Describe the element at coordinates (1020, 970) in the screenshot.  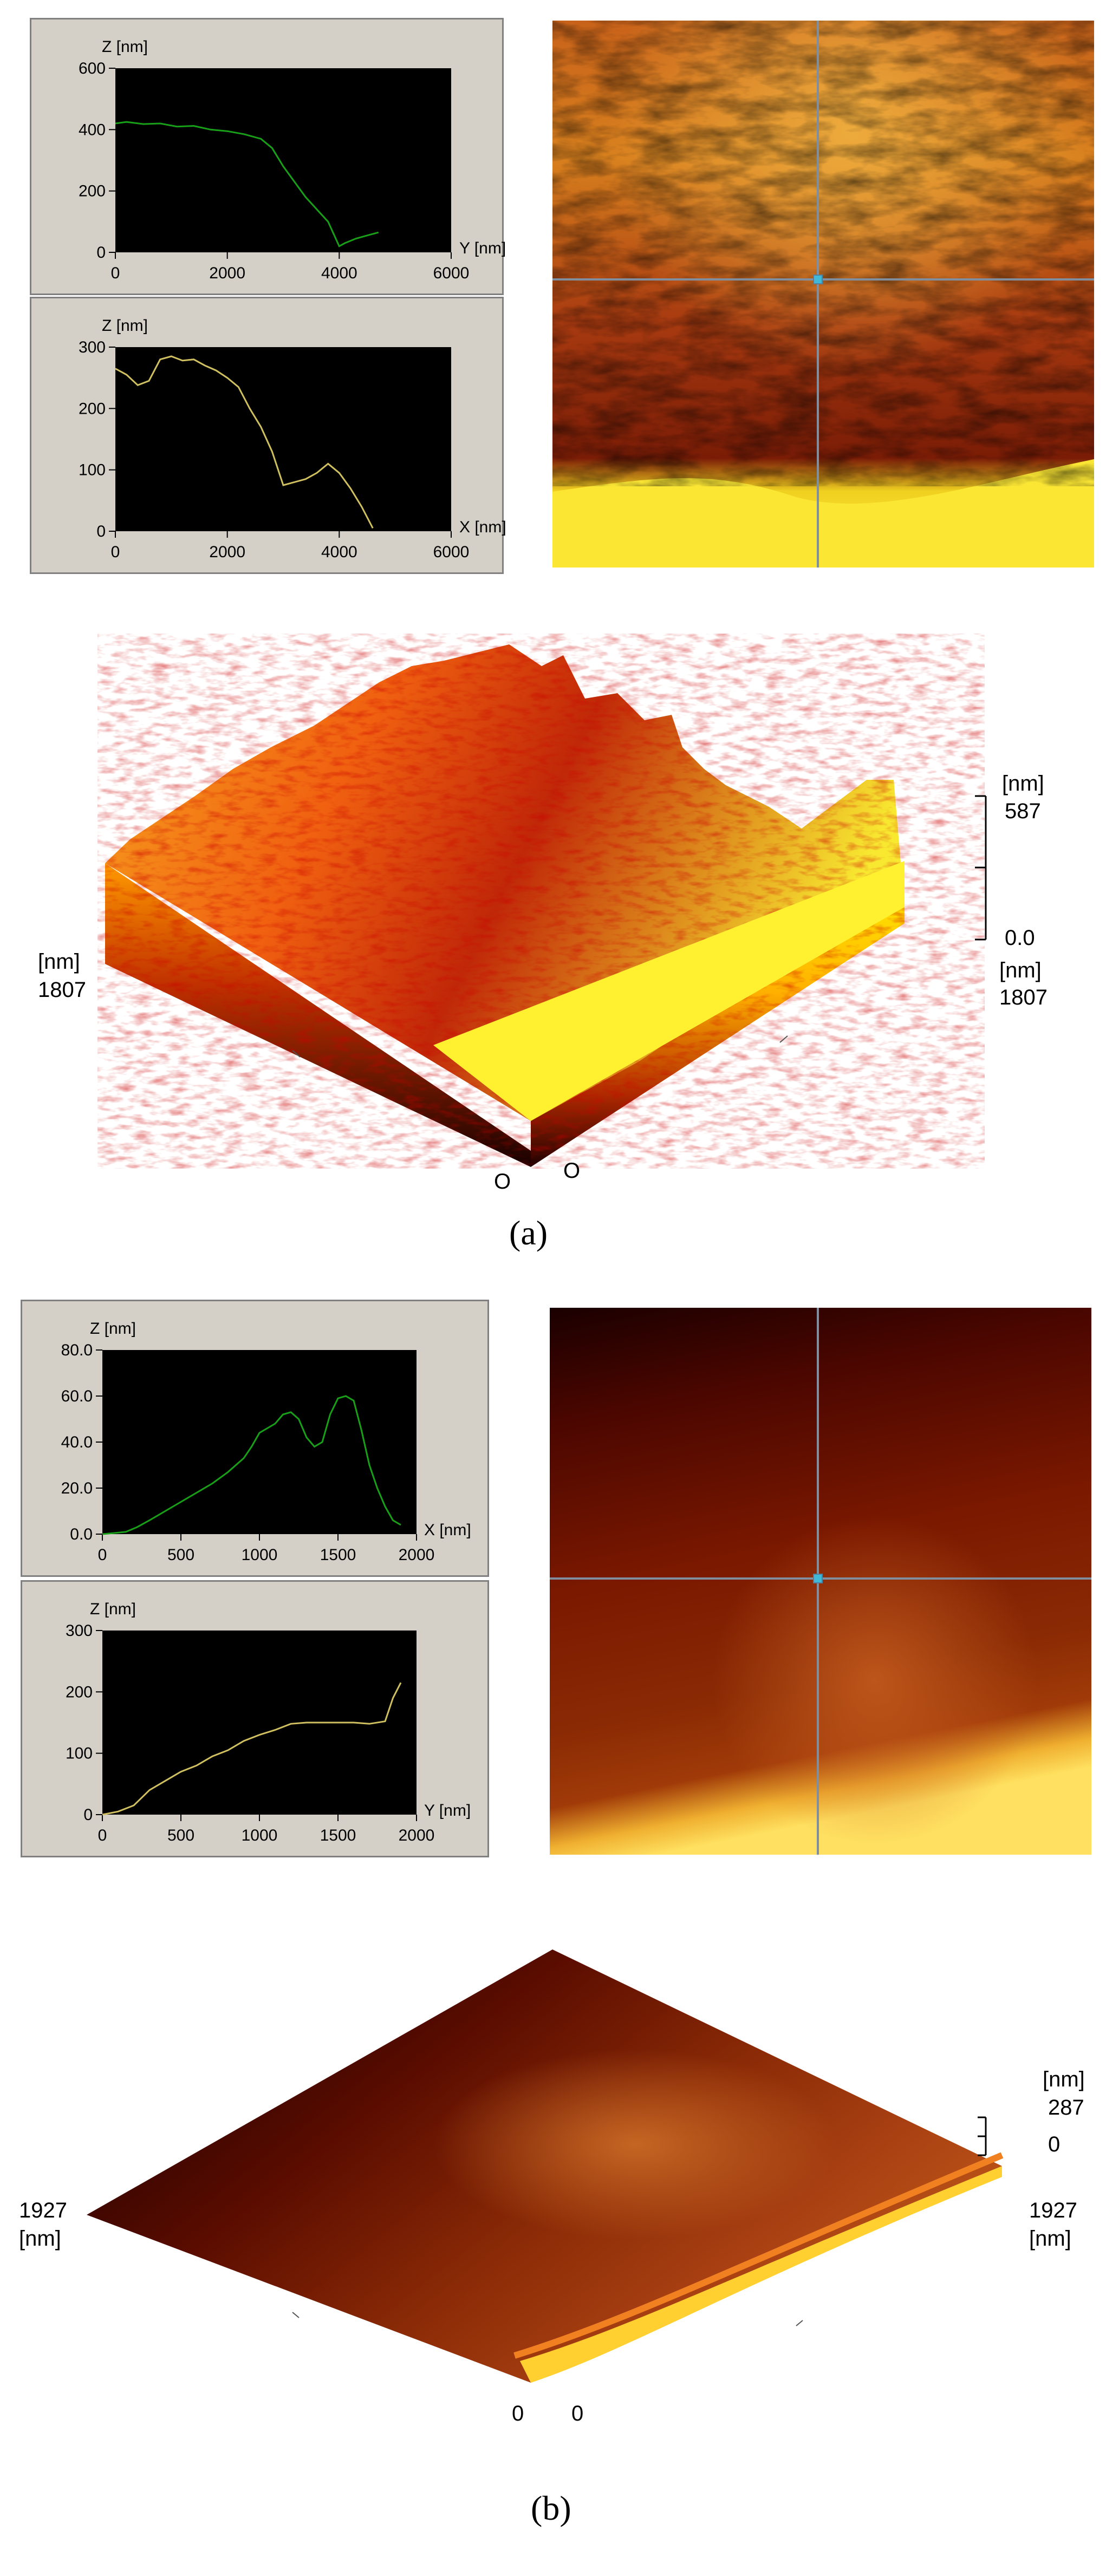
I see `right-unit-label-a: [nm]` at that location.